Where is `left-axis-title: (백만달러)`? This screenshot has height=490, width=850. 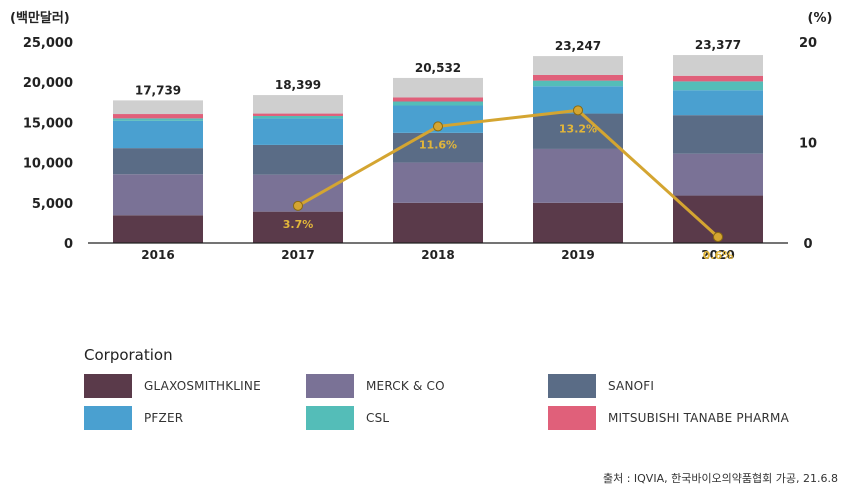 left-axis-title: (백만달러) is located at coordinates (40, 18).